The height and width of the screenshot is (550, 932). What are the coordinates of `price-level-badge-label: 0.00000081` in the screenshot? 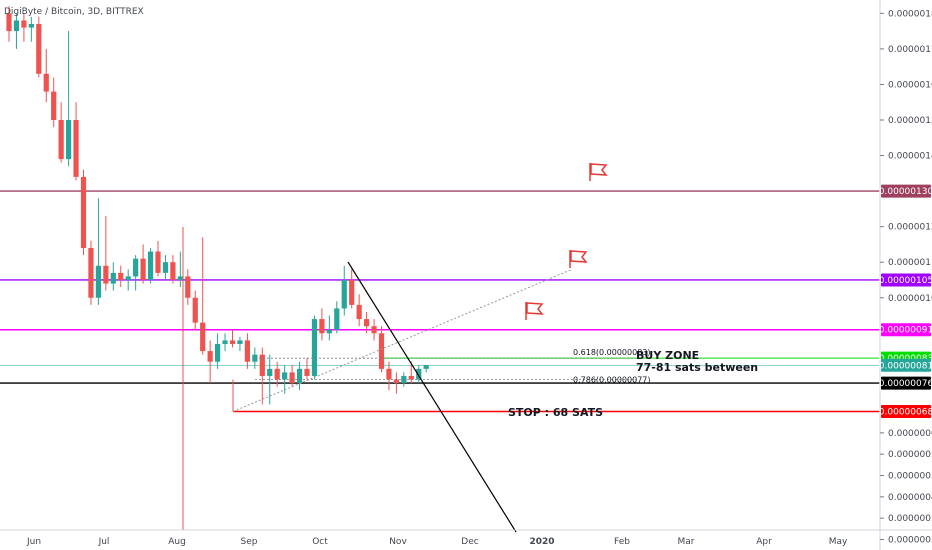 It's located at (905, 366).